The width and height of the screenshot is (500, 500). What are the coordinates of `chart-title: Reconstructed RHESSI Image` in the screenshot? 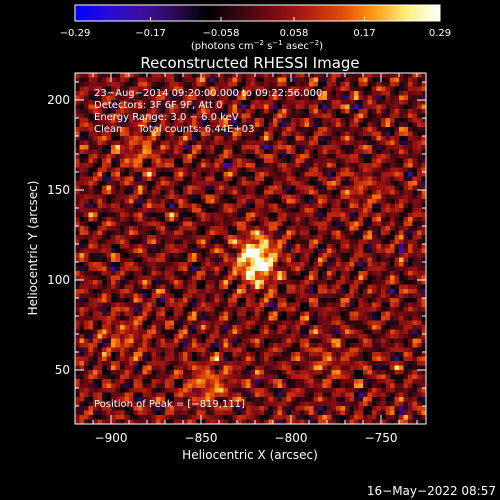 It's located at (249, 63).